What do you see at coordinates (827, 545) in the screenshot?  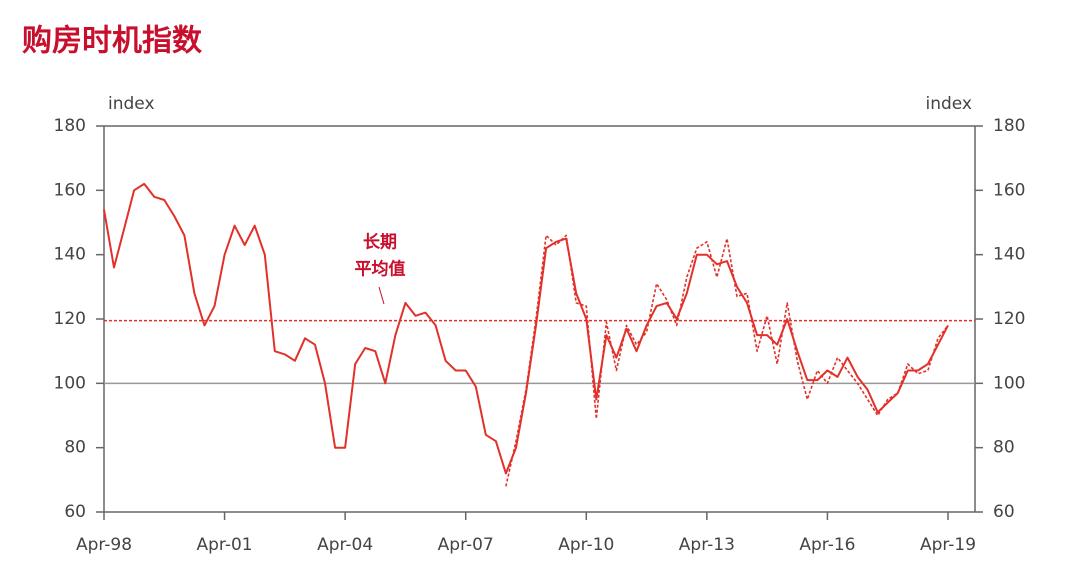 I see `x-tick-label: Apr-16` at bounding box center [827, 545].